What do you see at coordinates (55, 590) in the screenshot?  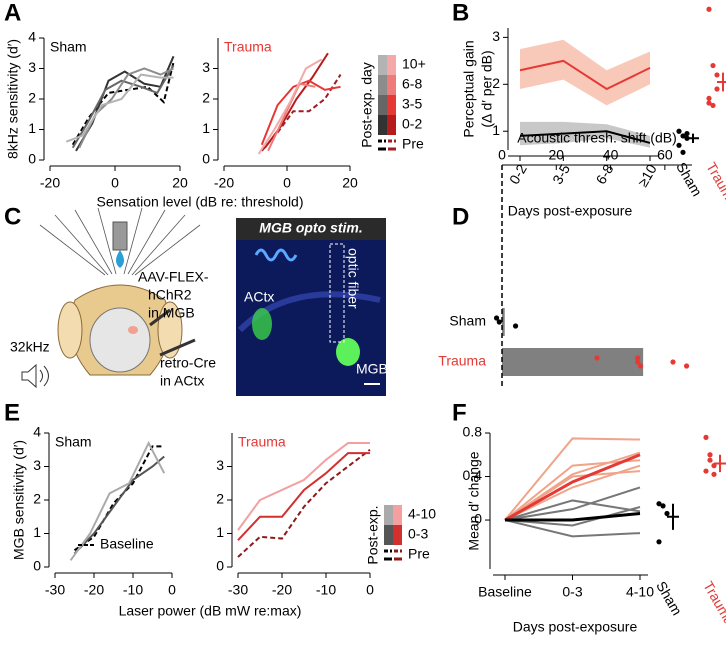 I see `x-tick-label: -30` at bounding box center [55, 590].